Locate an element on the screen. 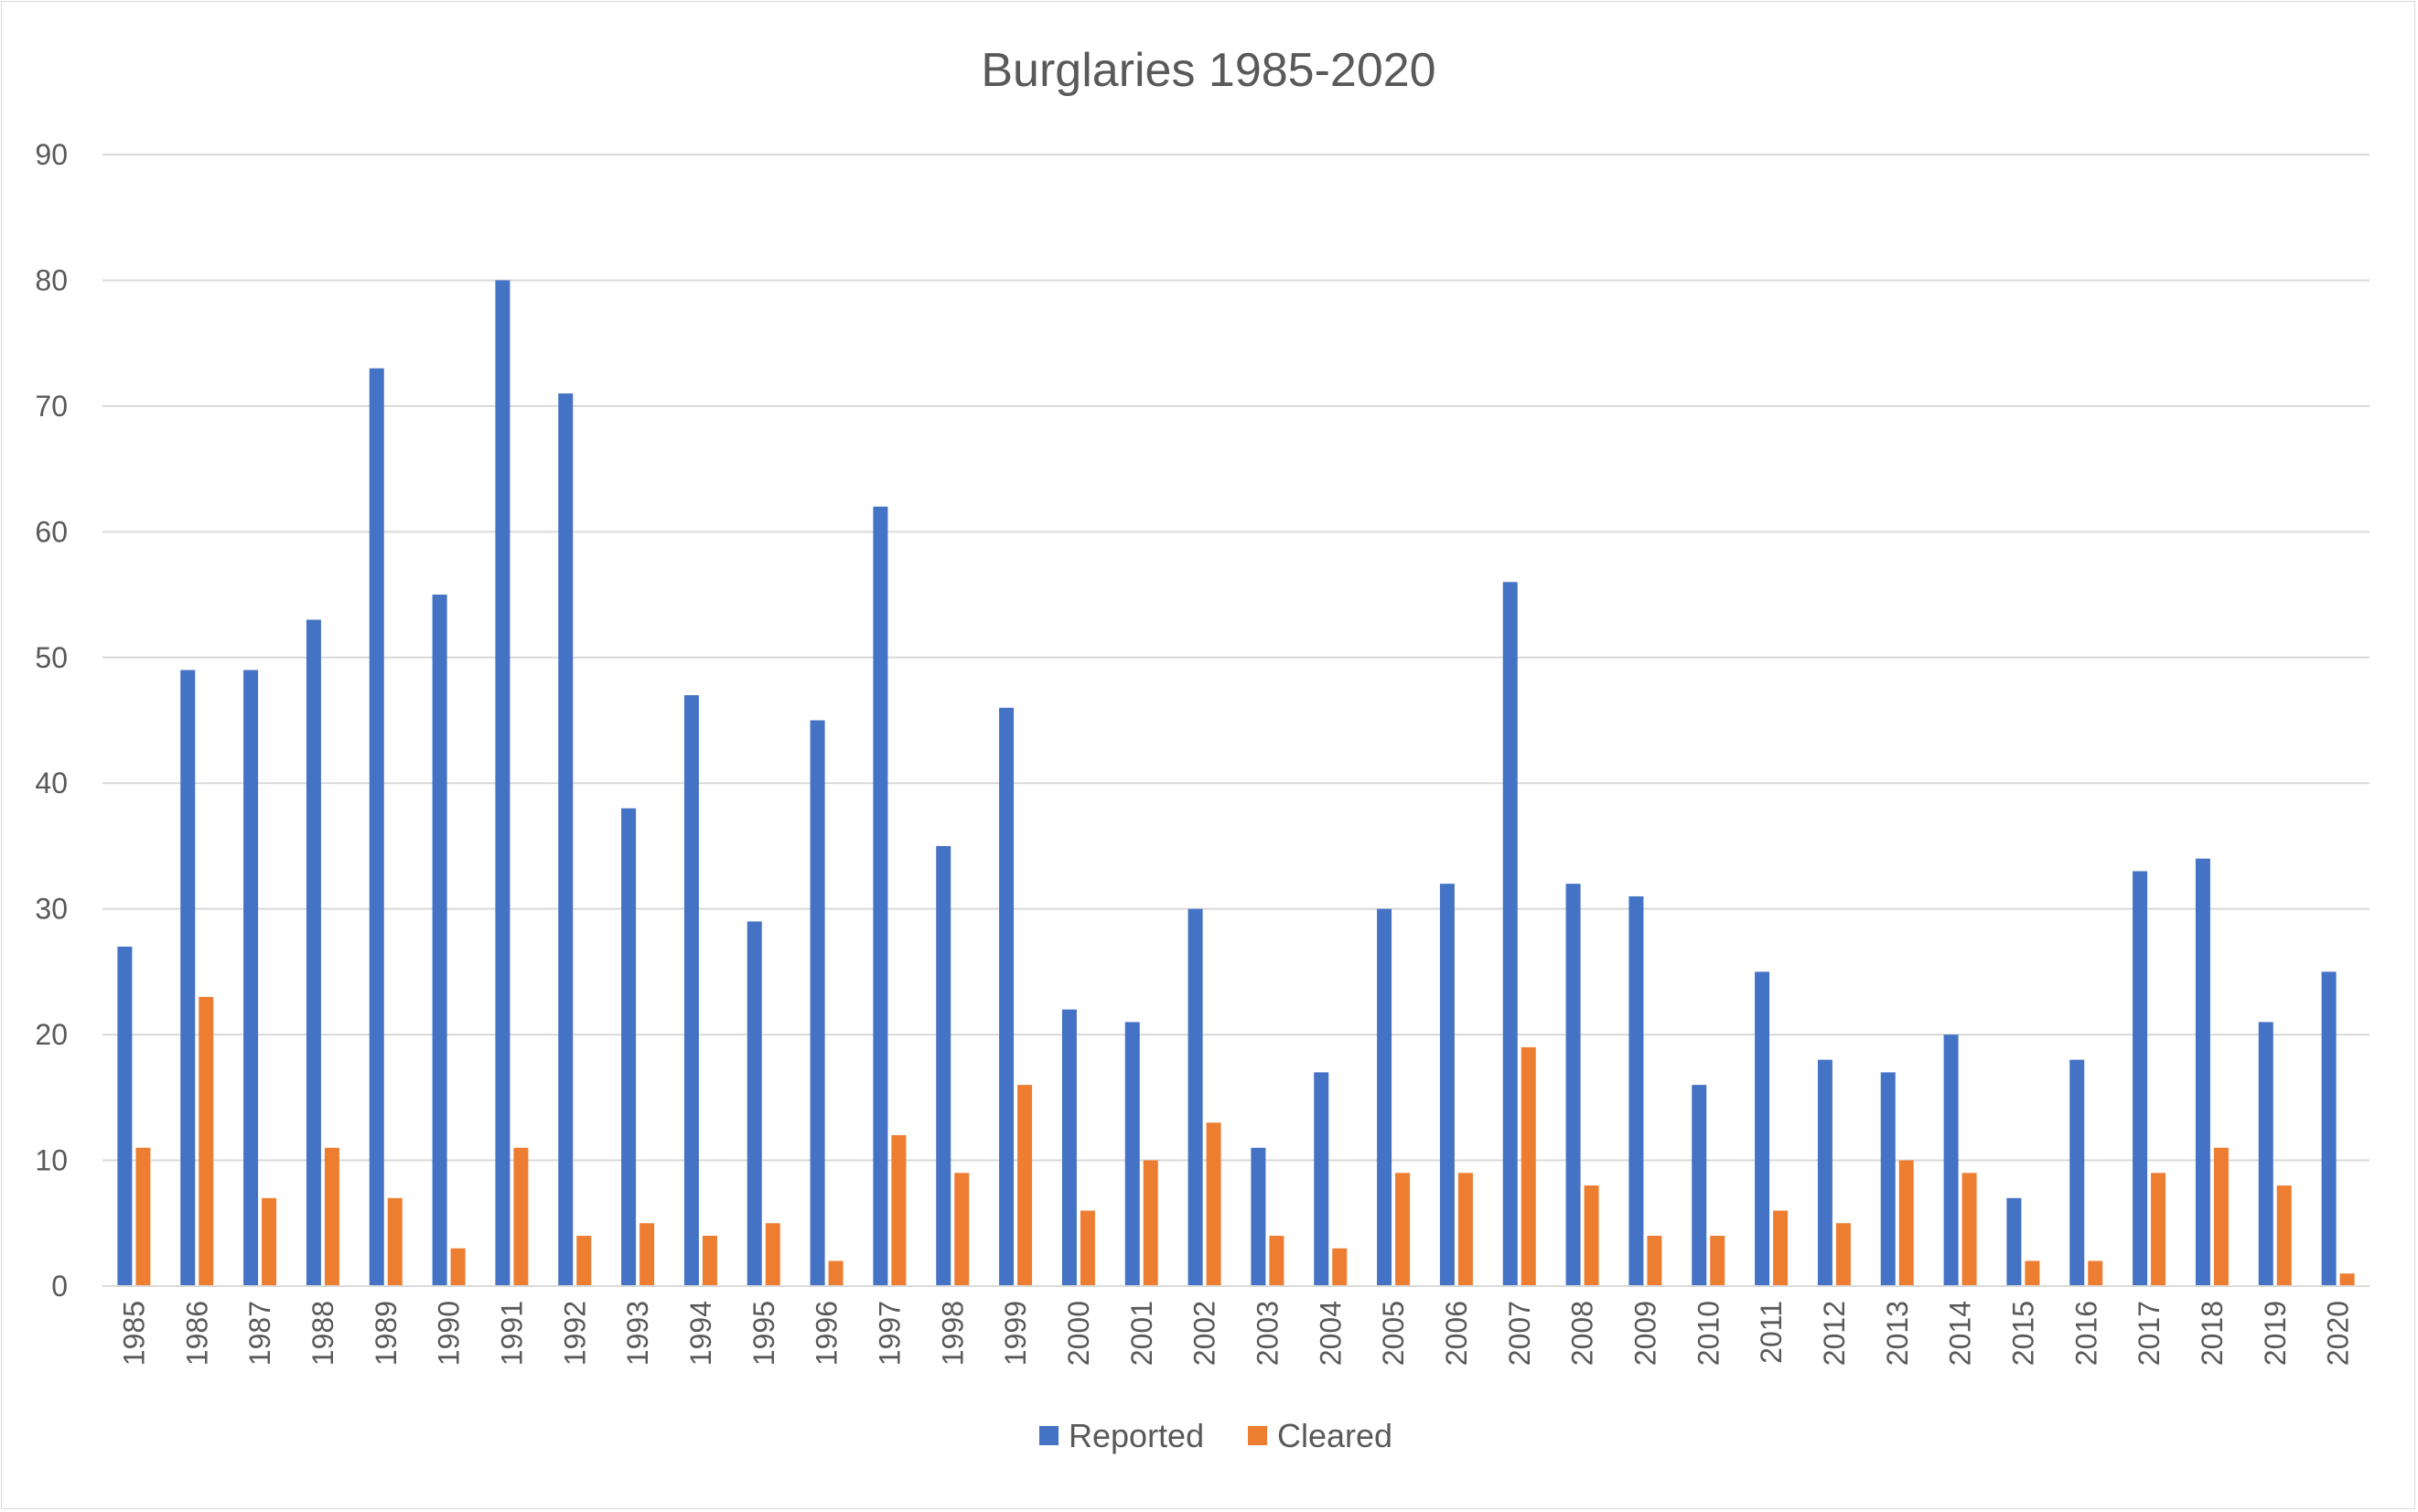  x-tick-label: 2018 is located at coordinates (2212, 1333).